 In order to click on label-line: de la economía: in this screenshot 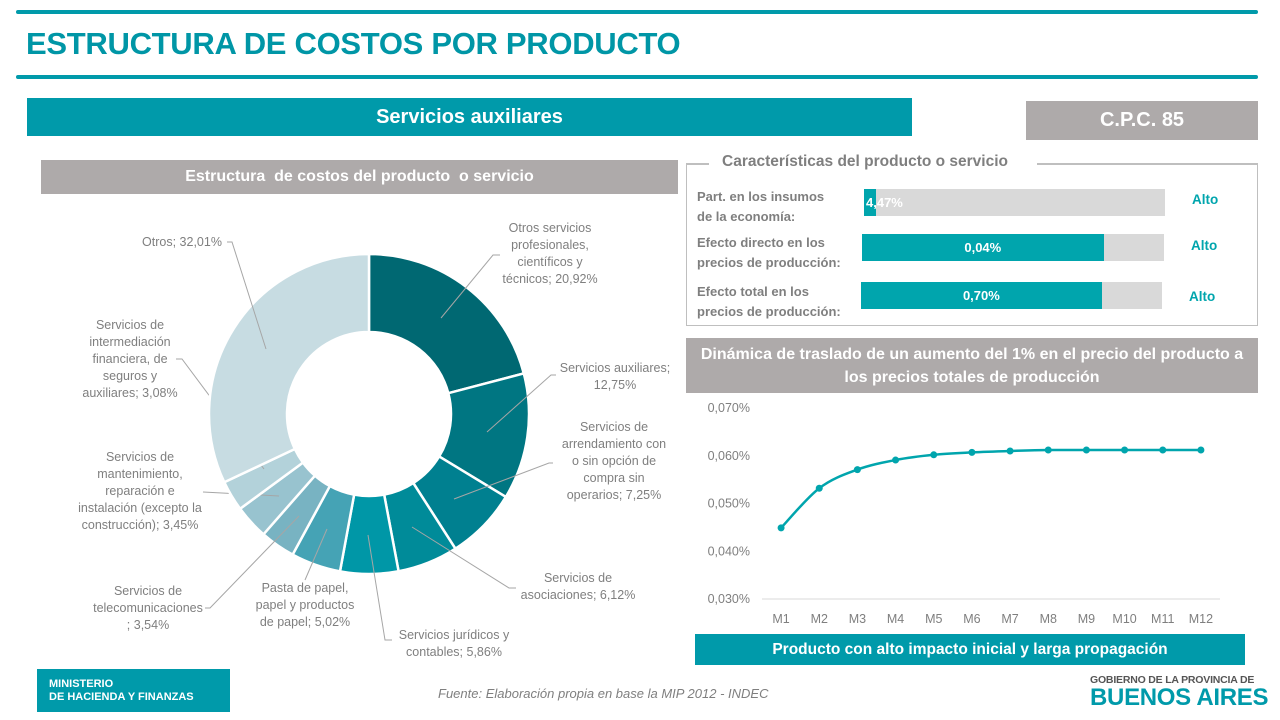, I will do `click(746, 216)`.